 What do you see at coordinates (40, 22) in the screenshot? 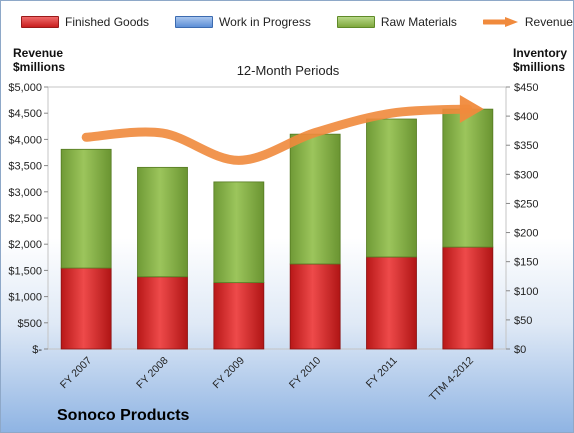
I see `legend-swatch-finished-goods` at bounding box center [40, 22].